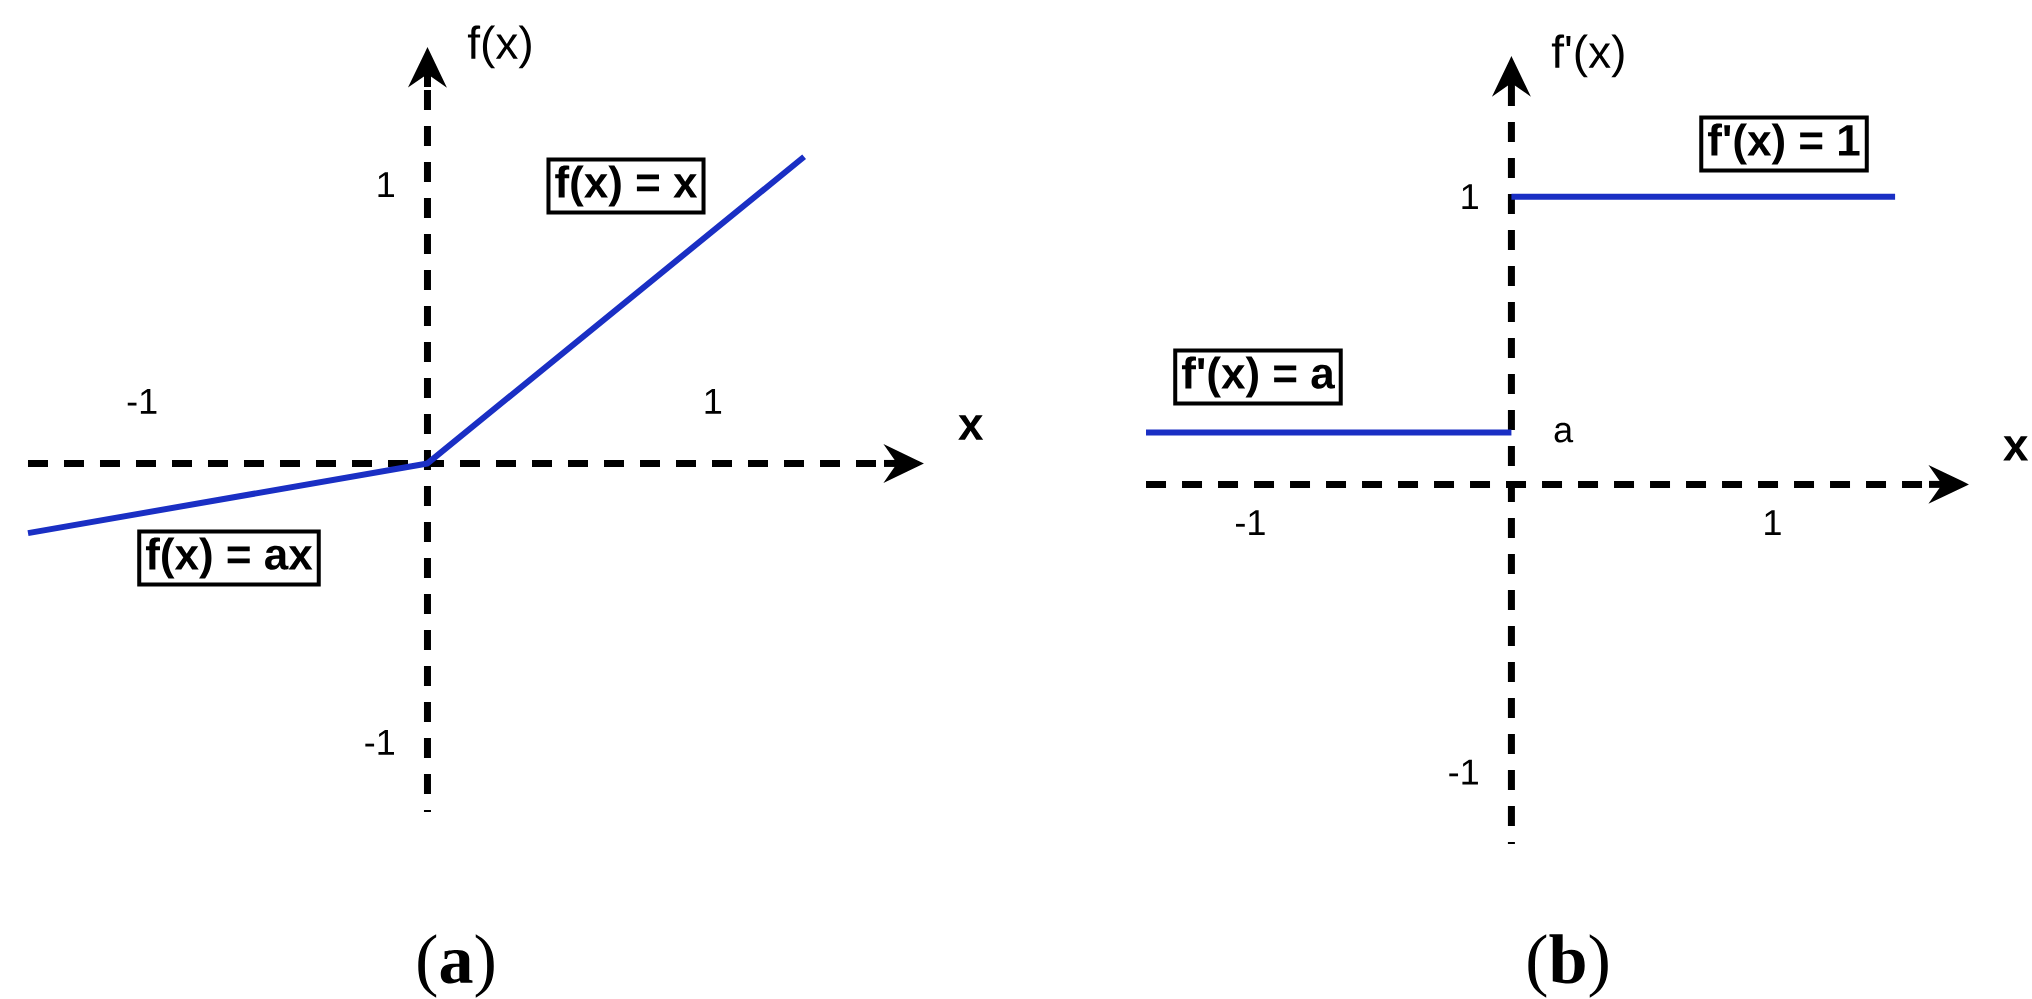 This screenshot has width=2032, height=999. What do you see at coordinates (1564, 432) in the screenshot?
I see `annotation: a` at bounding box center [1564, 432].